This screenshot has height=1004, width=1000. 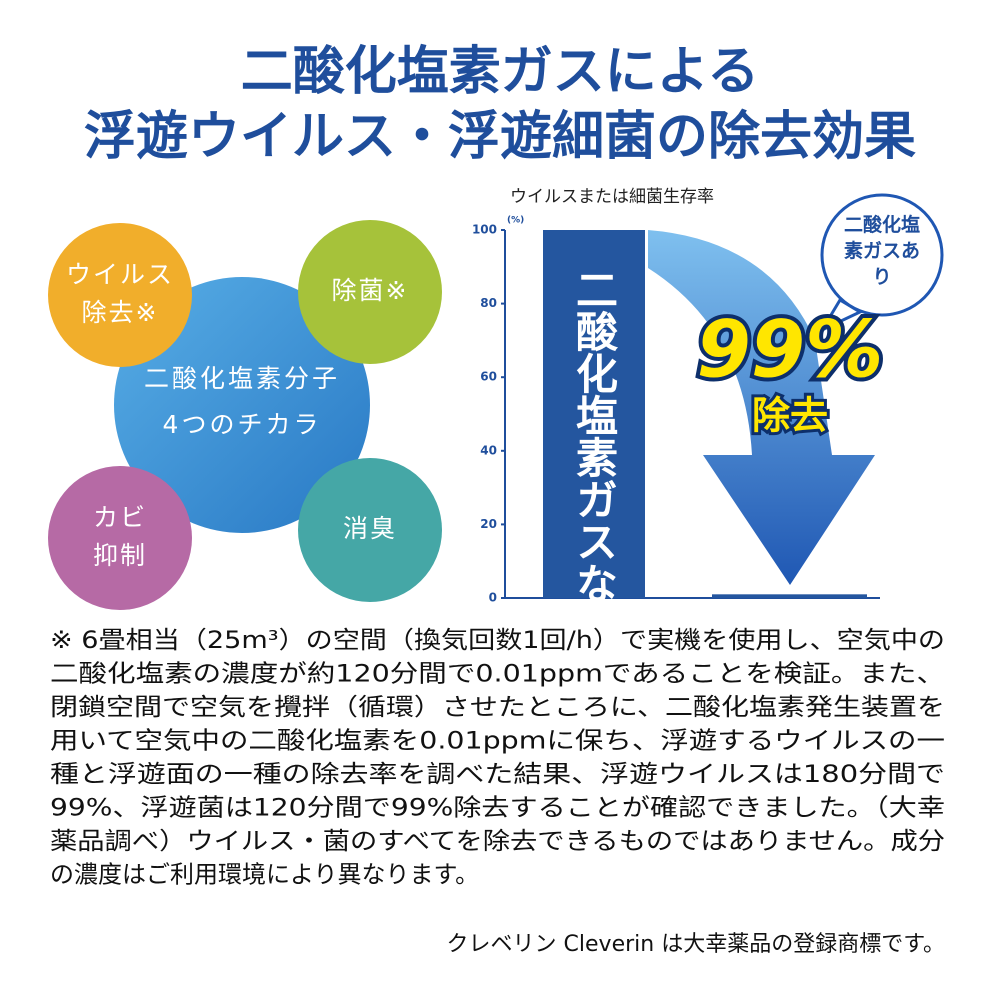 I want to click on chart-title: ウイルスまたは細菌生存率, so click(x=612, y=197).